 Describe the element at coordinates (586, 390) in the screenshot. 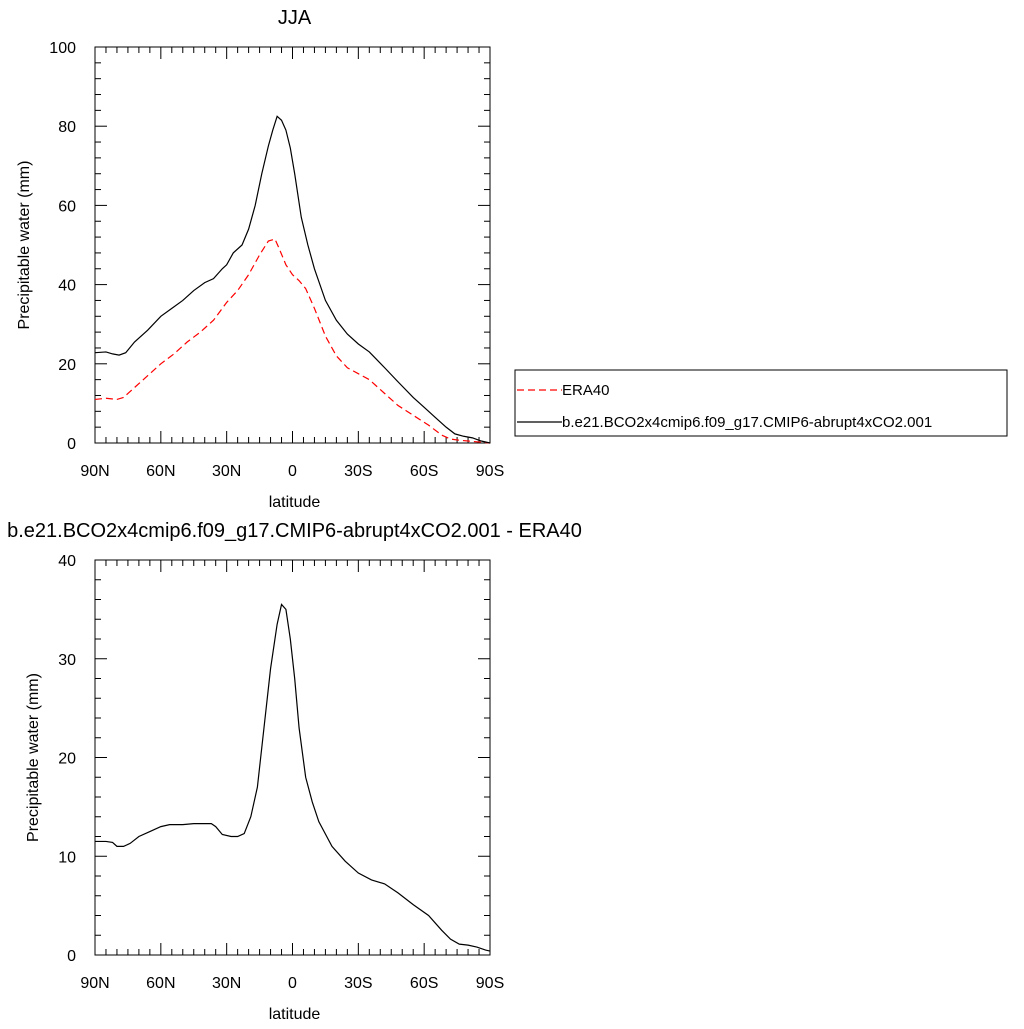

I see `legend-label-1: ERA40` at that location.